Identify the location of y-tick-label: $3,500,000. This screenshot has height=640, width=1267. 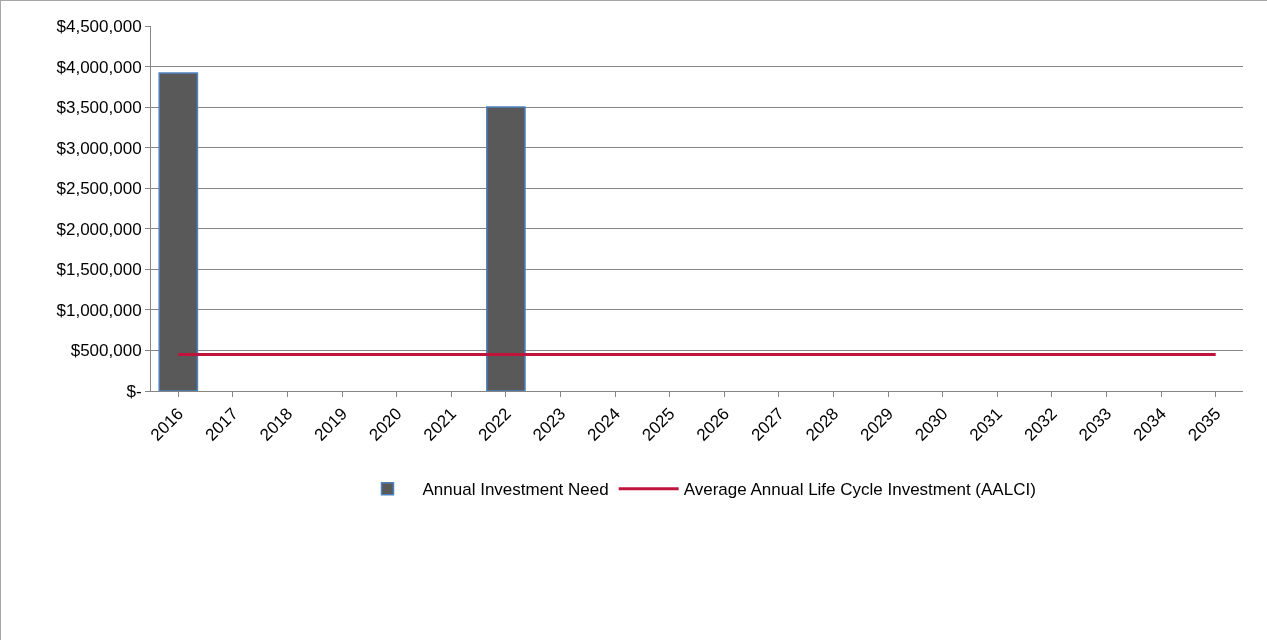
(99, 108).